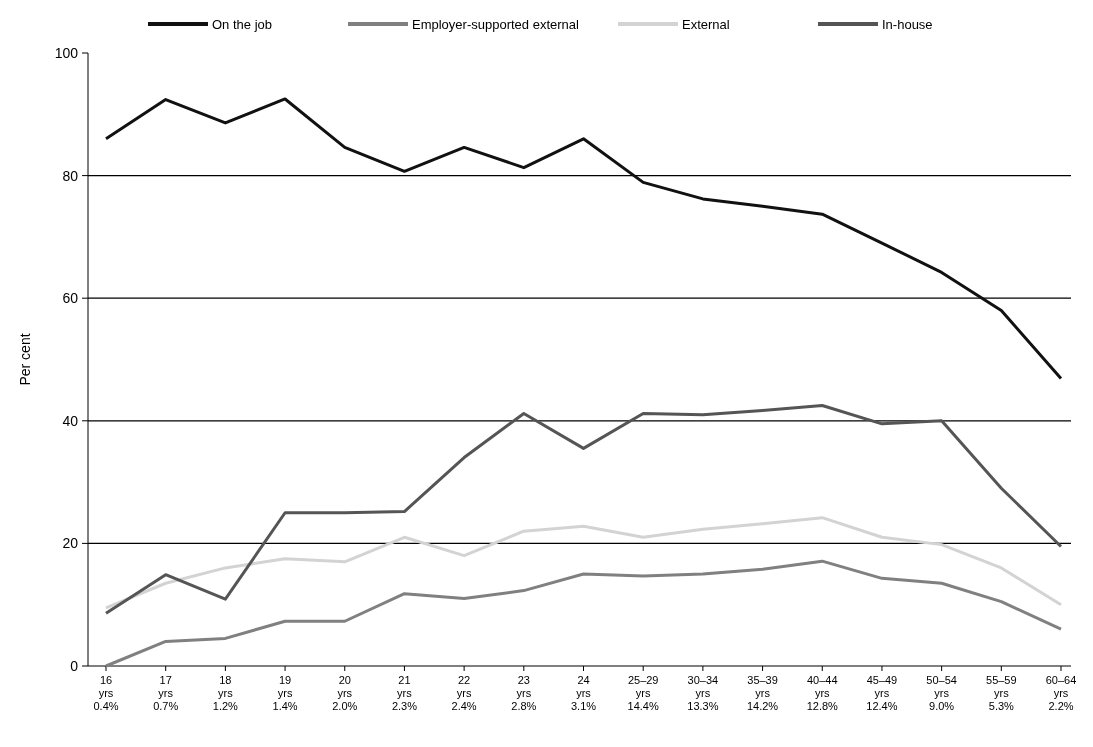  Describe the element at coordinates (941, 693) in the screenshot. I see `x-tick-label: 50–54 yrs 9.0%` at that location.